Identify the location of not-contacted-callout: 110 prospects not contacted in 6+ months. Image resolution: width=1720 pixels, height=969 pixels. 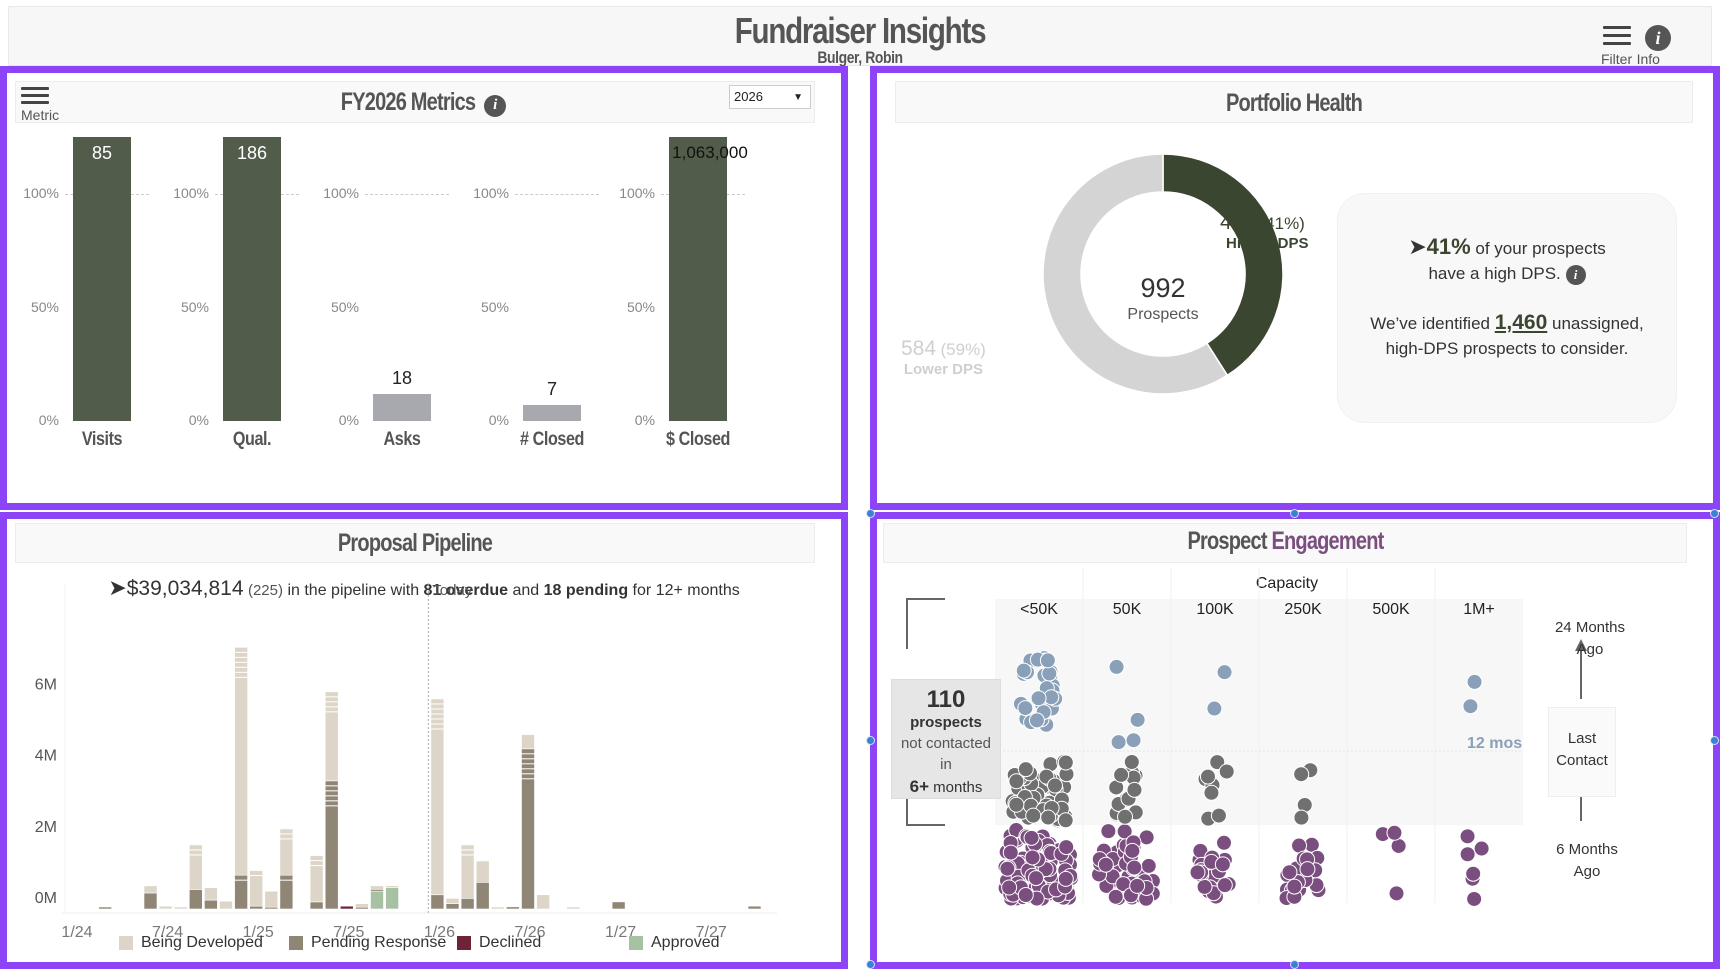
(946, 739).